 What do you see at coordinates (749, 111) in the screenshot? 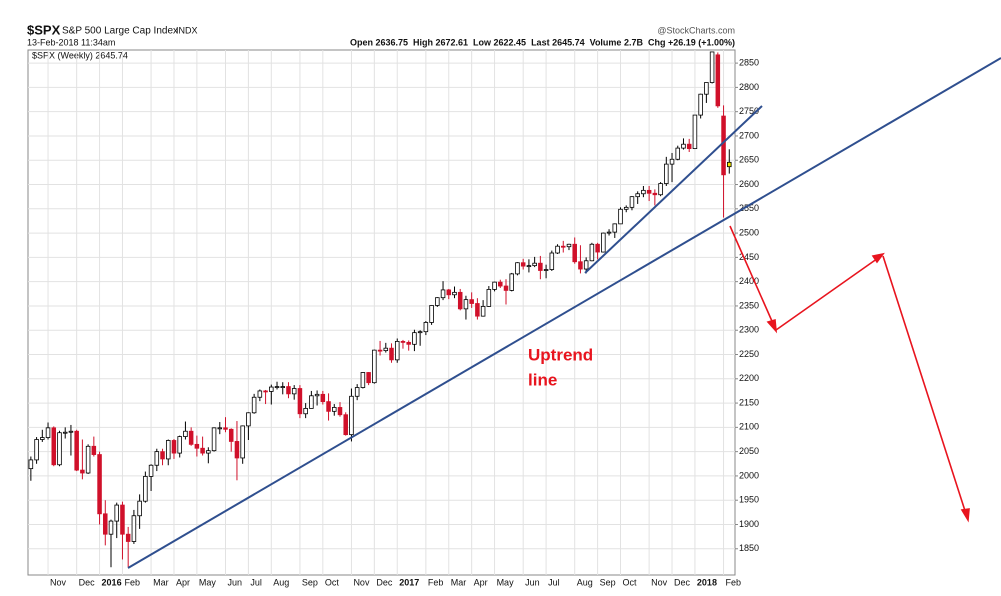
I see `y-tick-label: 2750` at bounding box center [749, 111].